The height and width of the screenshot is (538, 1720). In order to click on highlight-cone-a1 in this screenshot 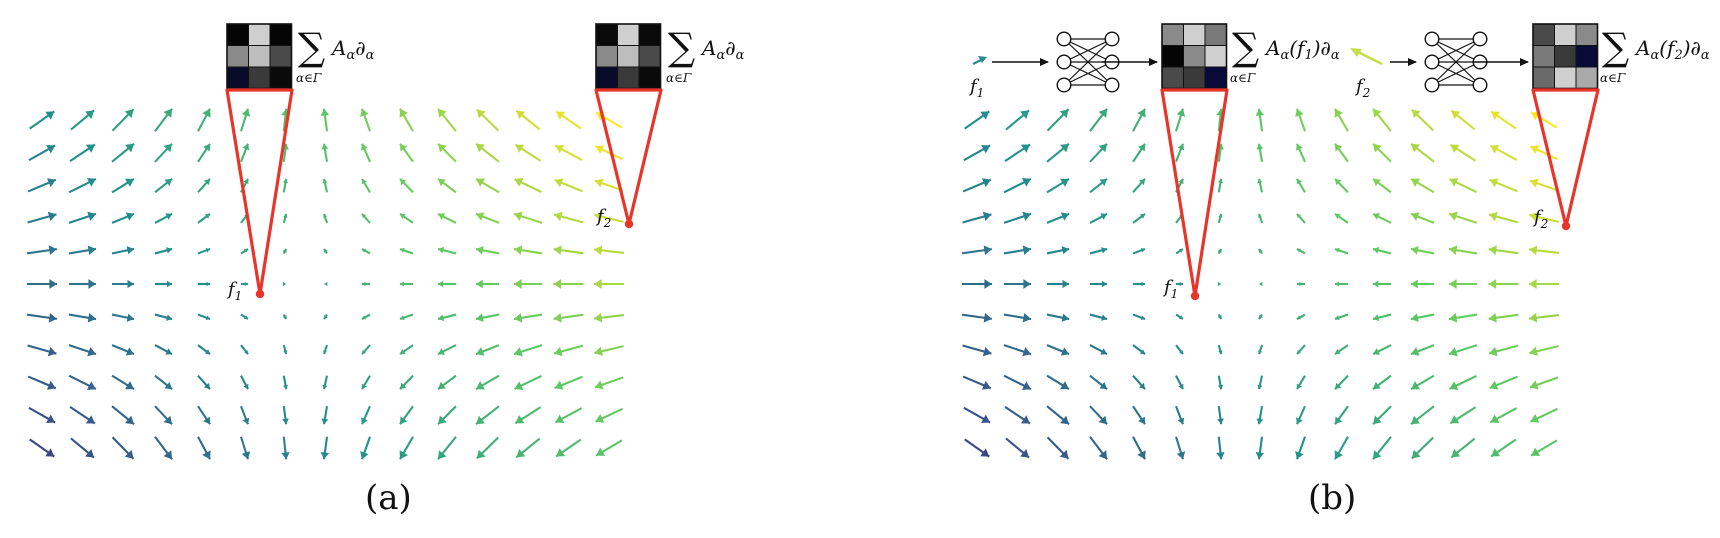, I will do `click(259, 192)`.